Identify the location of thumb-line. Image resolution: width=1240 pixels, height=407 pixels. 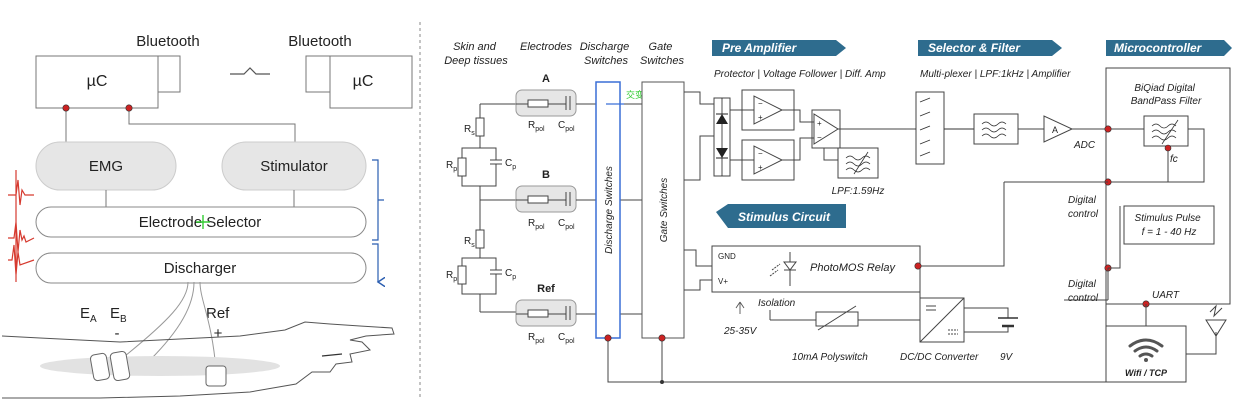
(332, 355).